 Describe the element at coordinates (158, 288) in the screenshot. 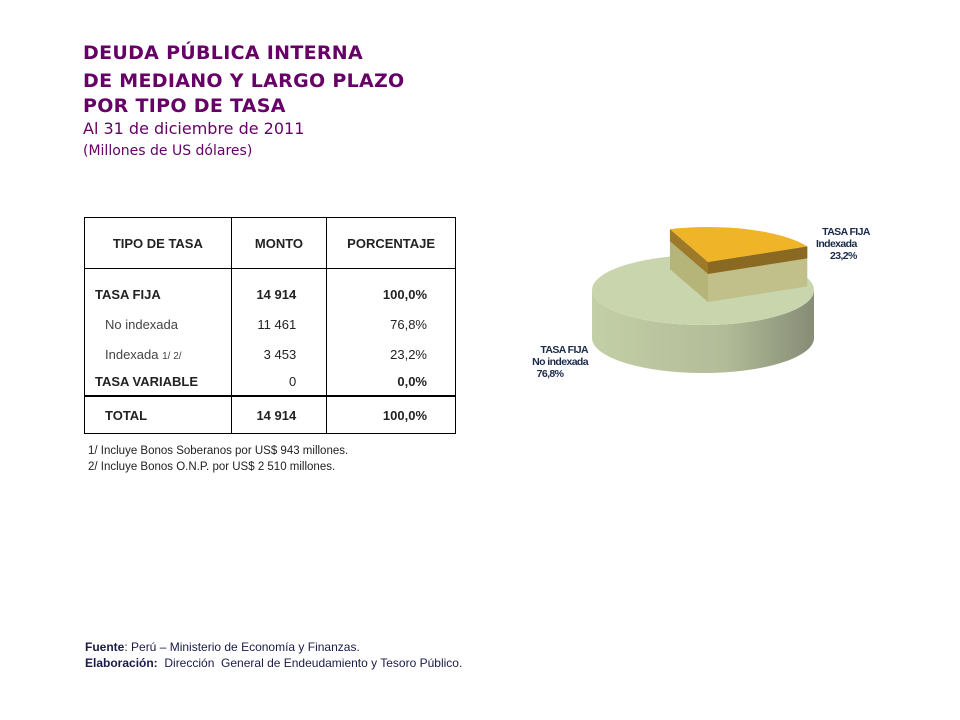

I see `row-label: TASA FIJA` at that location.